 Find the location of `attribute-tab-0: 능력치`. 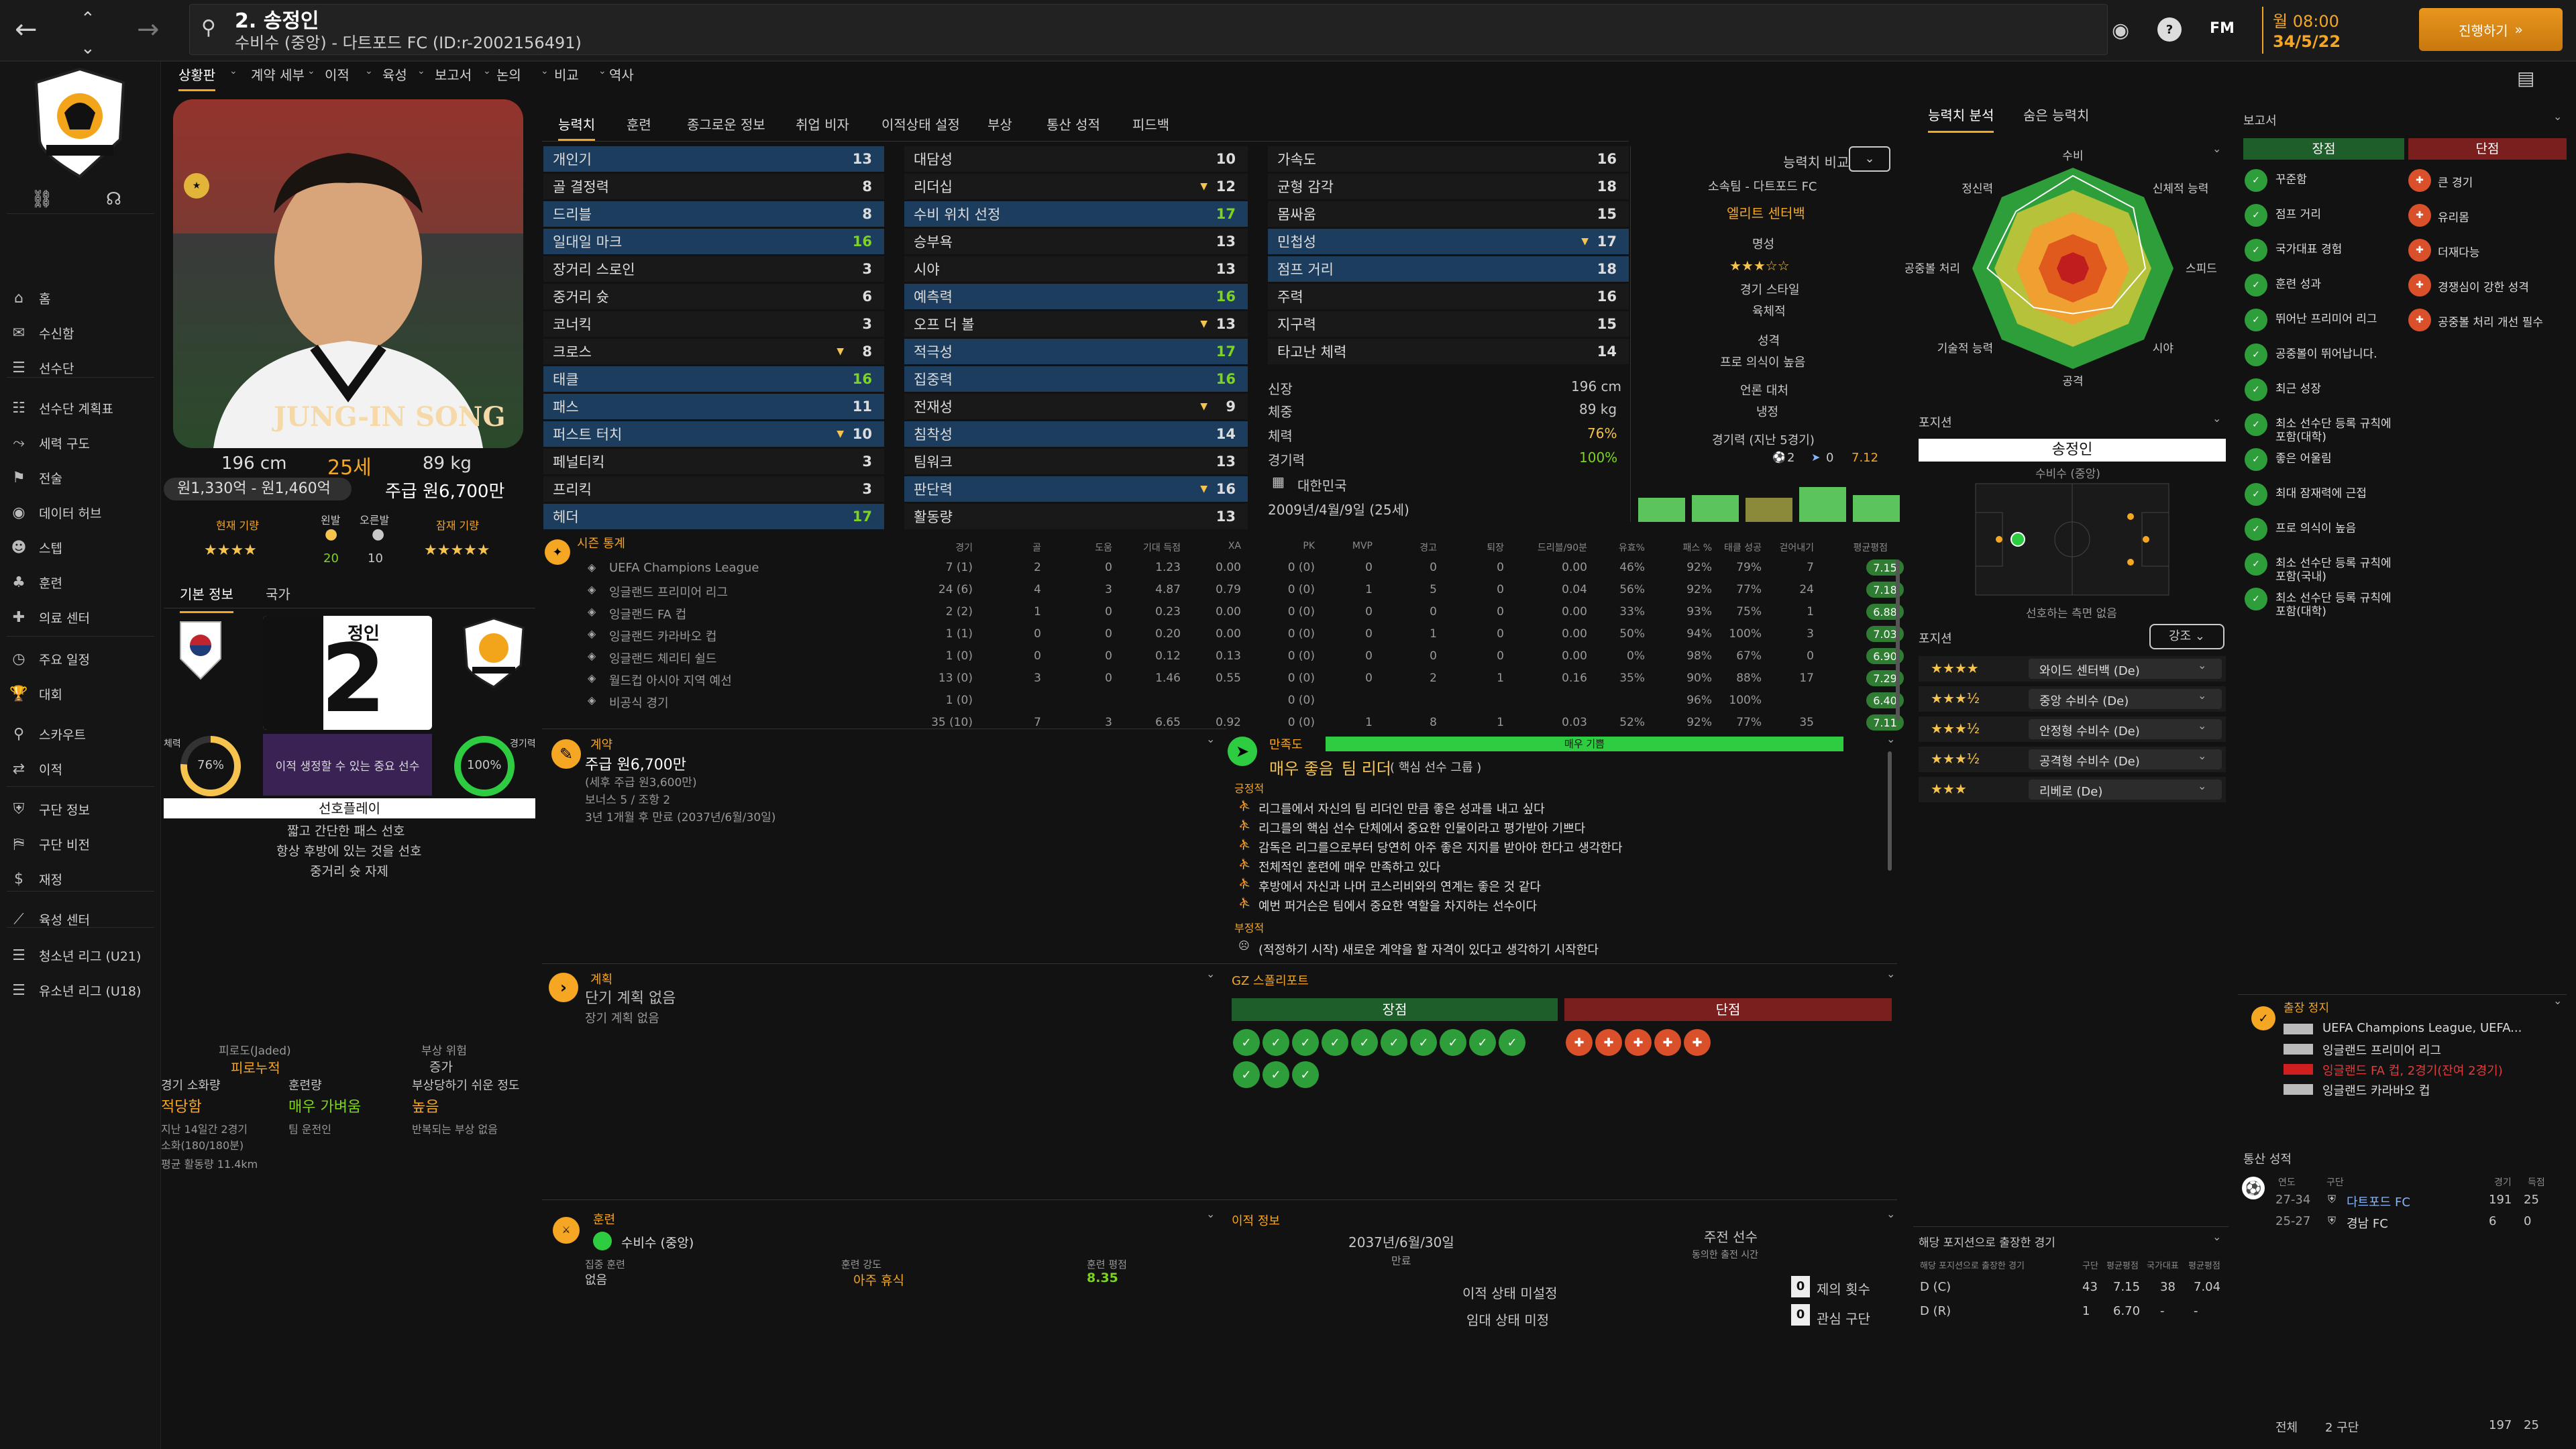

attribute-tab-0: 능력치 is located at coordinates (577, 127).